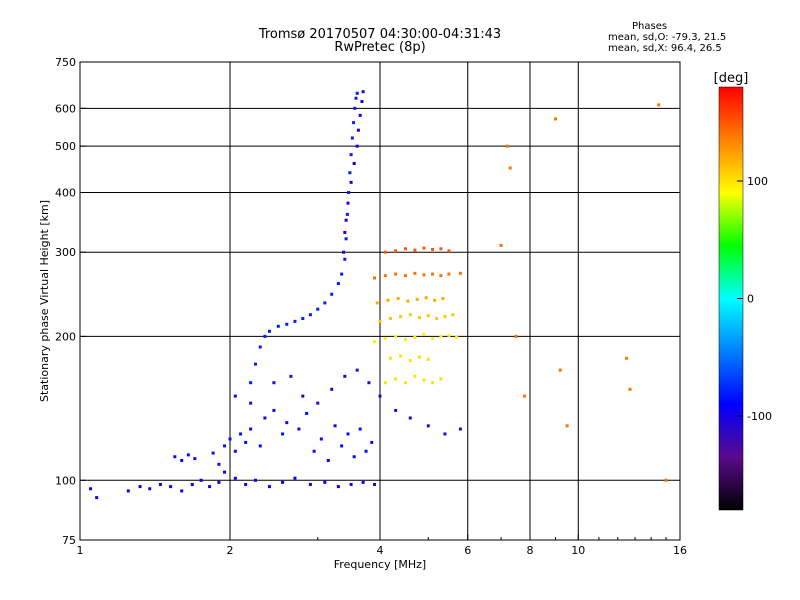  I want to click on colorbar-ticks: 100 0 -100, so click(754, 299).